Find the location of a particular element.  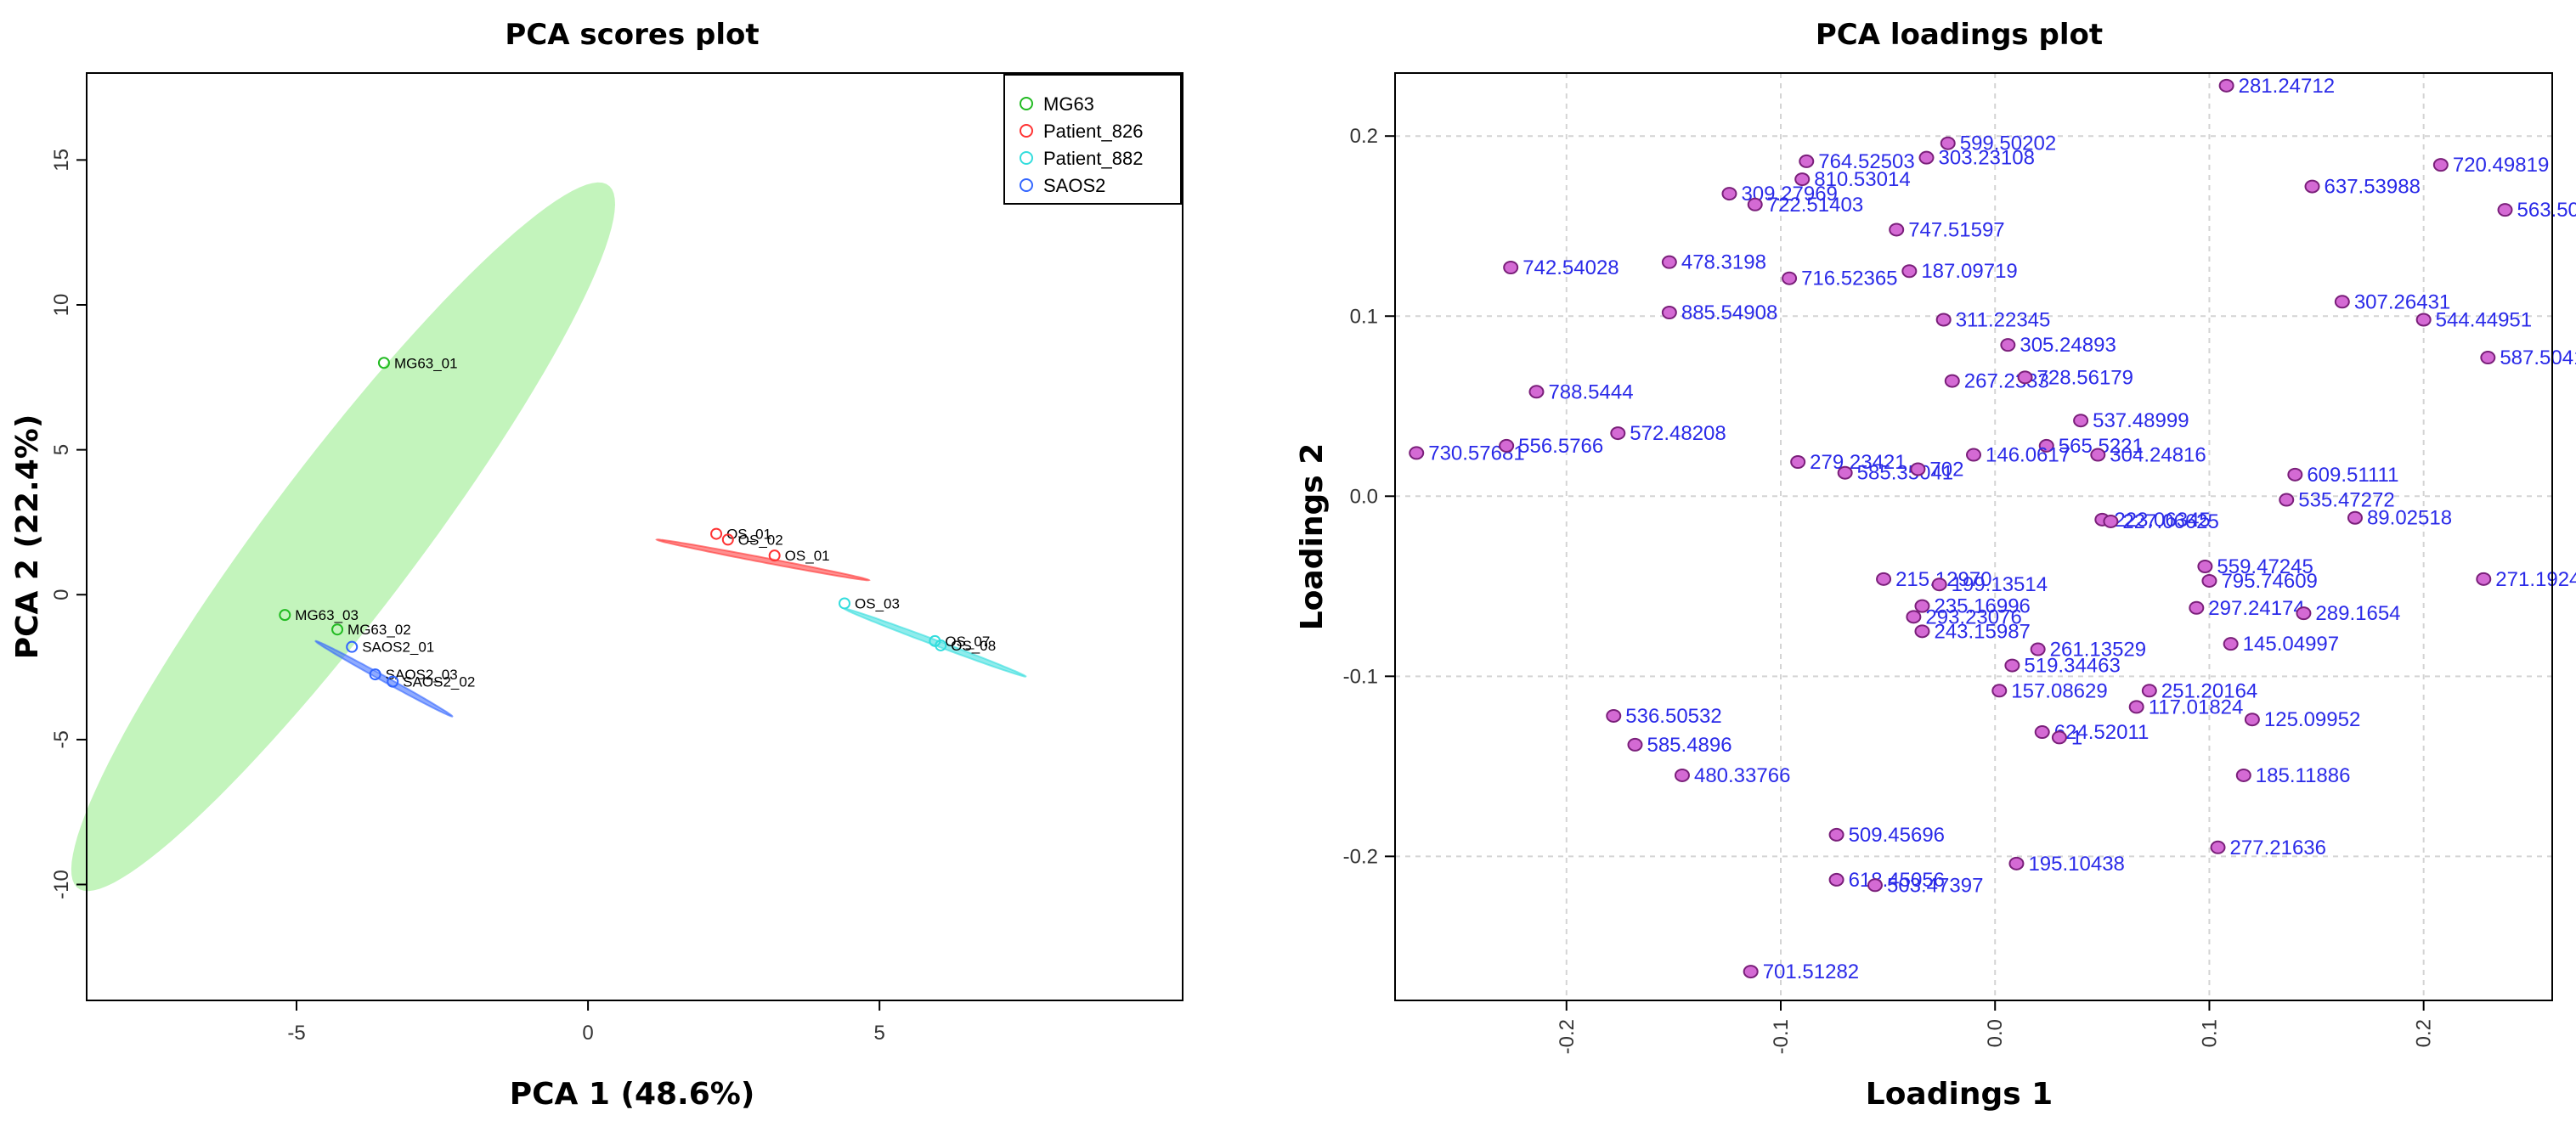

loading-label-271-19244: 271.19244 is located at coordinates (2535, 579).